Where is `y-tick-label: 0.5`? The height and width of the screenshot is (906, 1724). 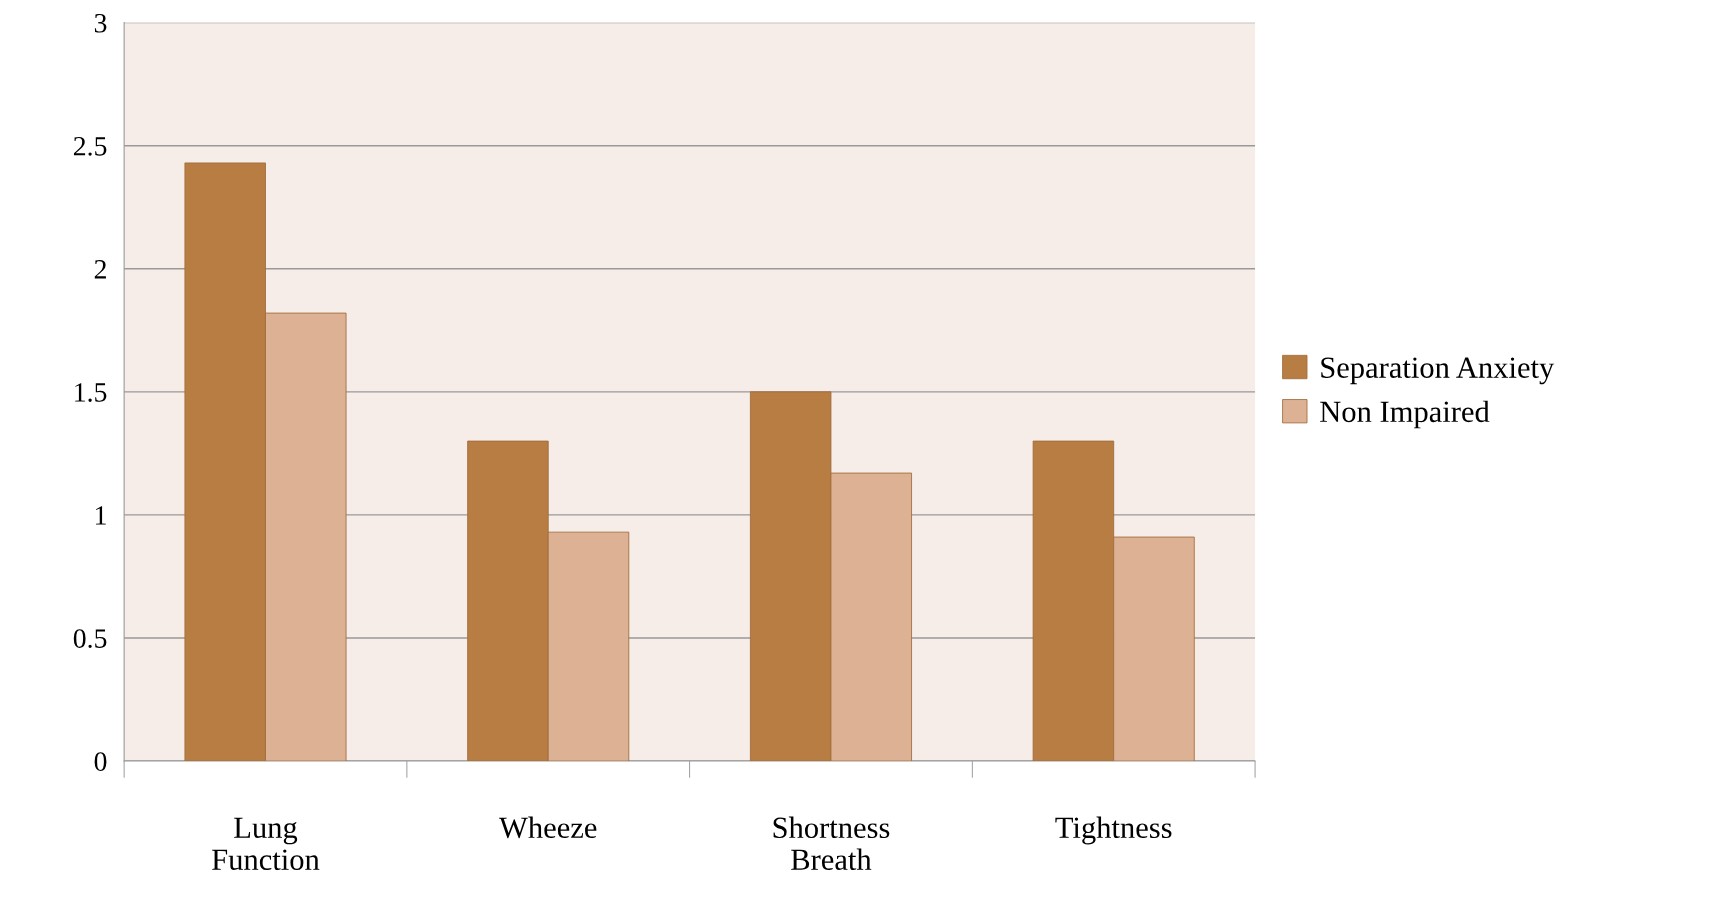
y-tick-label: 0.5 is located at coordinates (90, 639).